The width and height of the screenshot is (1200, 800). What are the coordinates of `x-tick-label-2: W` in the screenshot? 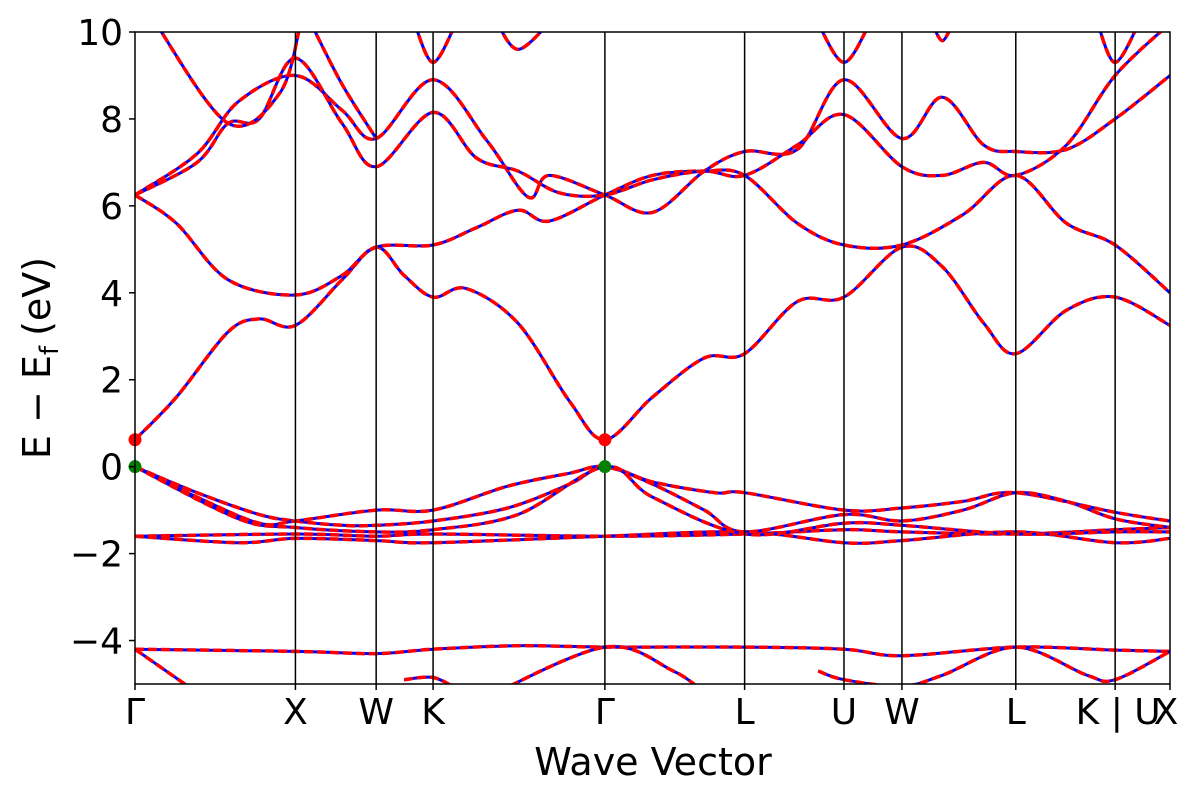 It's located at (376, 712).